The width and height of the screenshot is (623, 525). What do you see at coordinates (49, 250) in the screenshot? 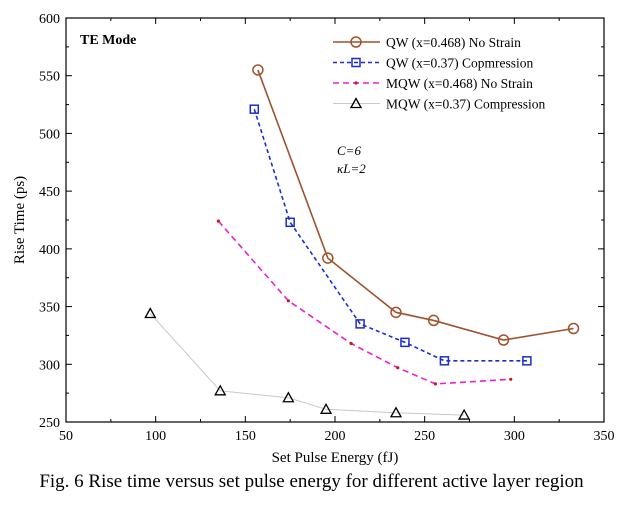
I see `y-tick-label: 400` at bounding box center [49, 250].